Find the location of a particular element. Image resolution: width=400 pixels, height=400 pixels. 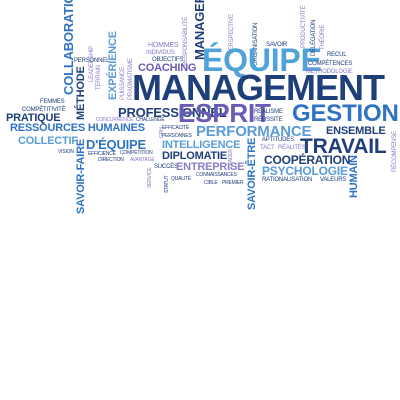

word-efficience: EFFICIENCE is located at coordinates (102, 154).